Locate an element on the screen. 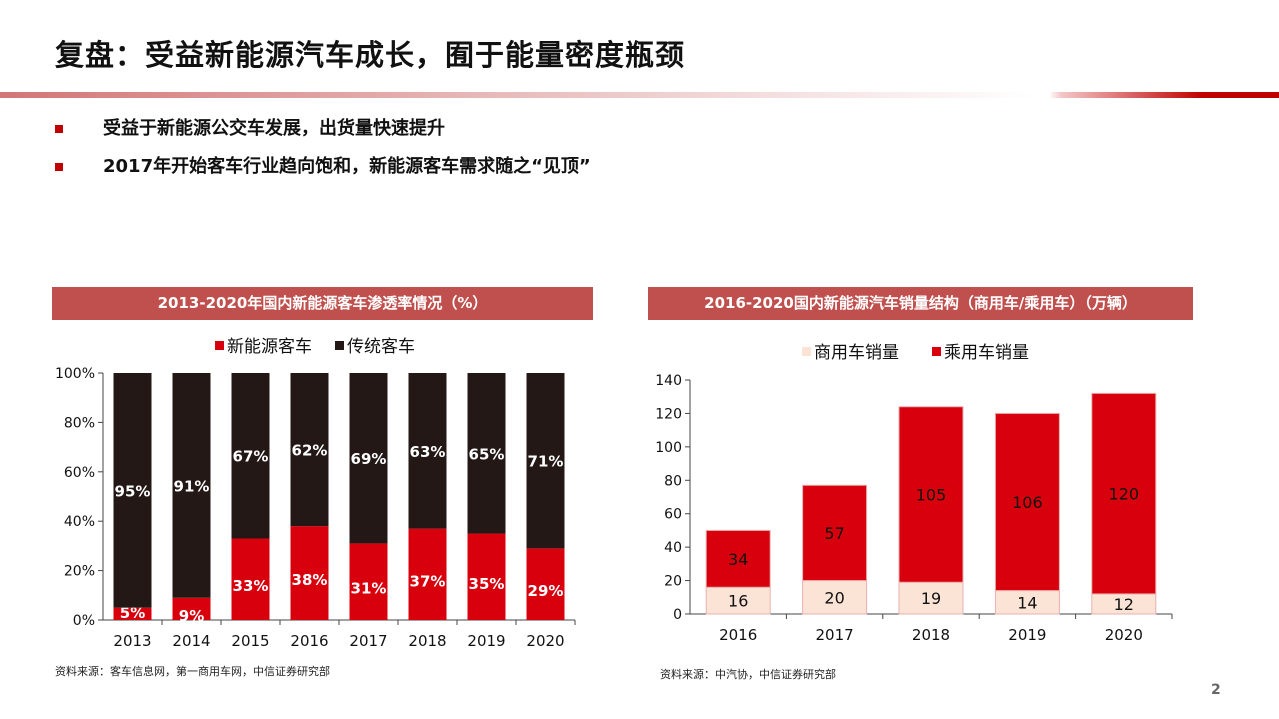  y-tick-label: 100 is located at coordinates (668, 448).